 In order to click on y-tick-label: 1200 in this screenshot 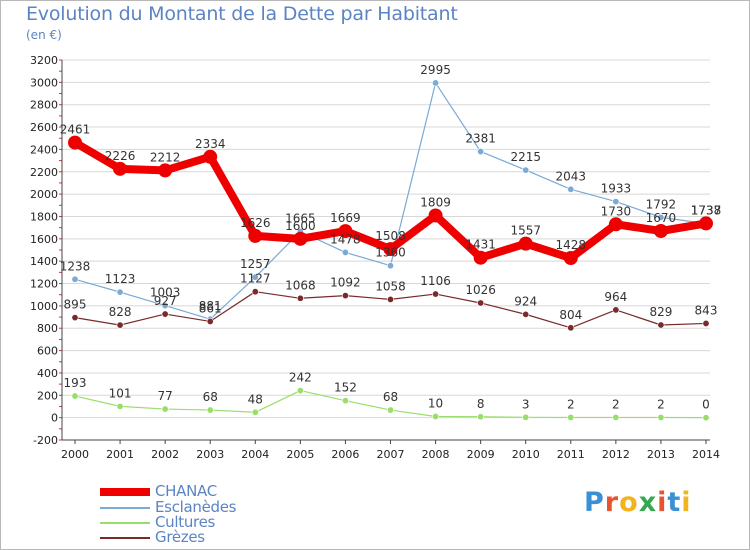, I will do `click(44, 284)`.